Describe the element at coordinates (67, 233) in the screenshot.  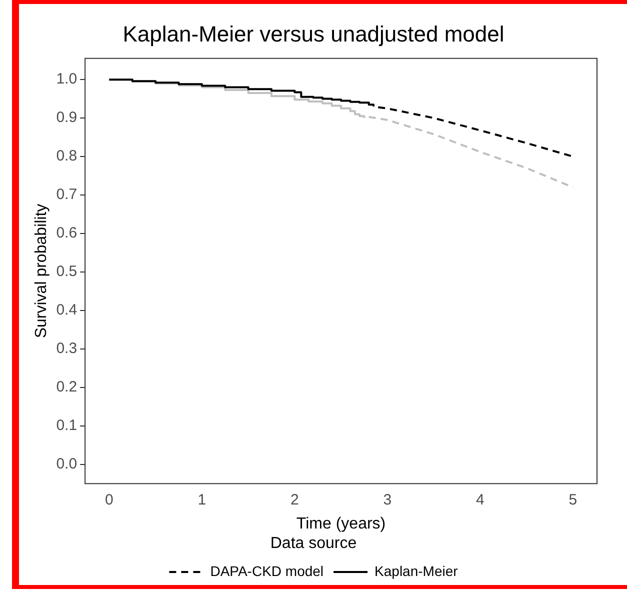
I see `y-tick-label: 0.6` at that location.